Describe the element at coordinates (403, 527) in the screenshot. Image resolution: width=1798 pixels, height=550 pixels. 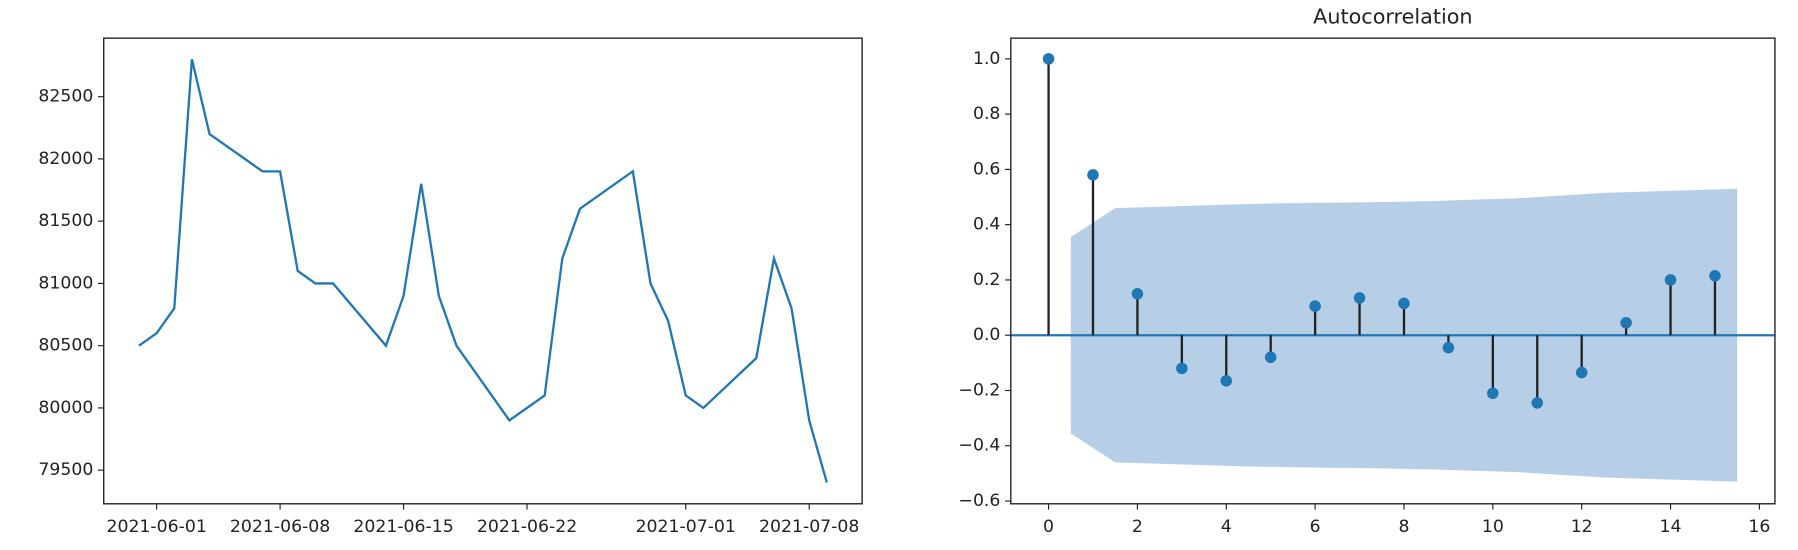
I see `x-tick-label: 2021-06-15` at that location.